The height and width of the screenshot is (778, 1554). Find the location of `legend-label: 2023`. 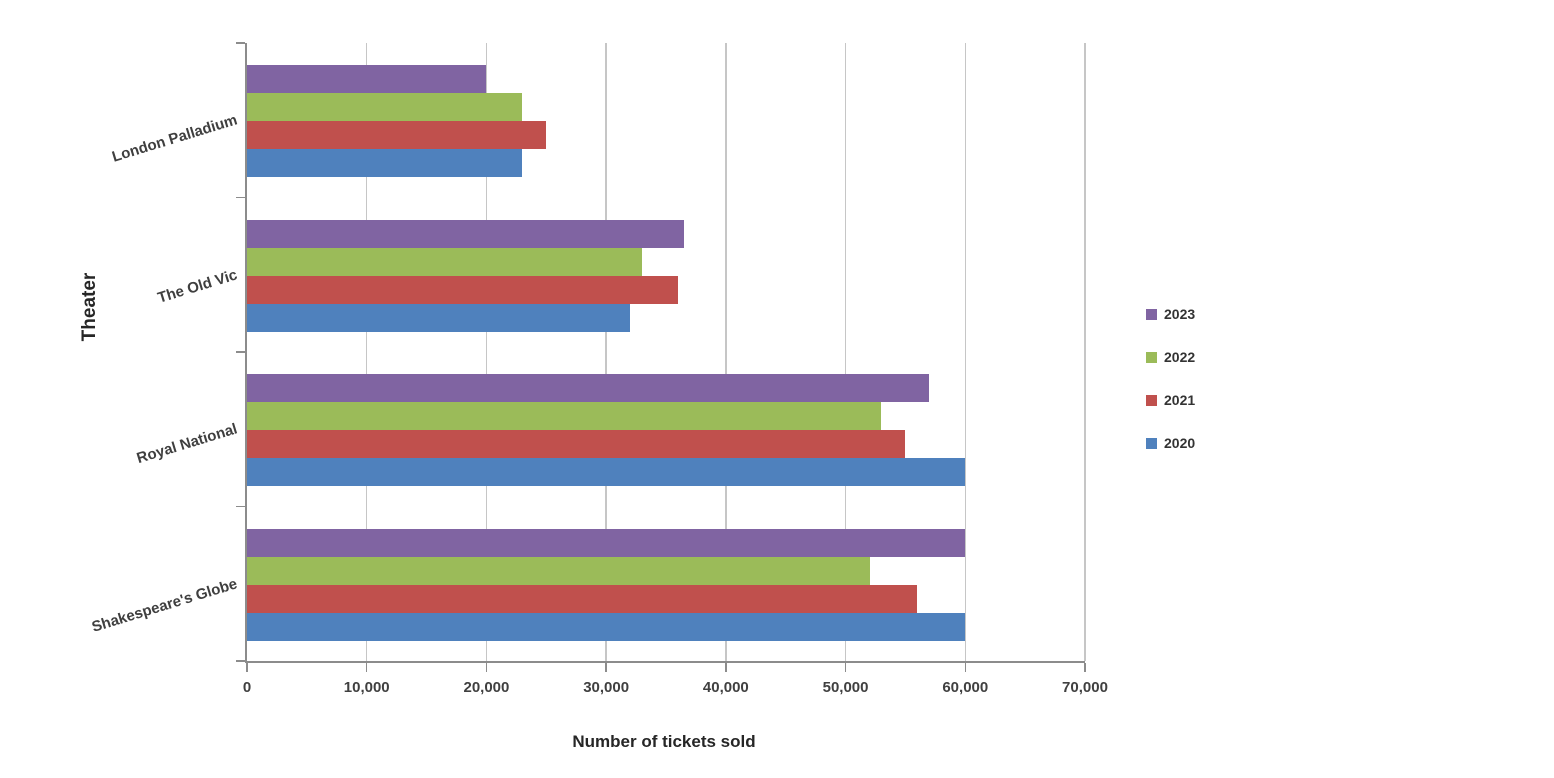

legend-label: 2023 is located at coordinates (1180, 314).